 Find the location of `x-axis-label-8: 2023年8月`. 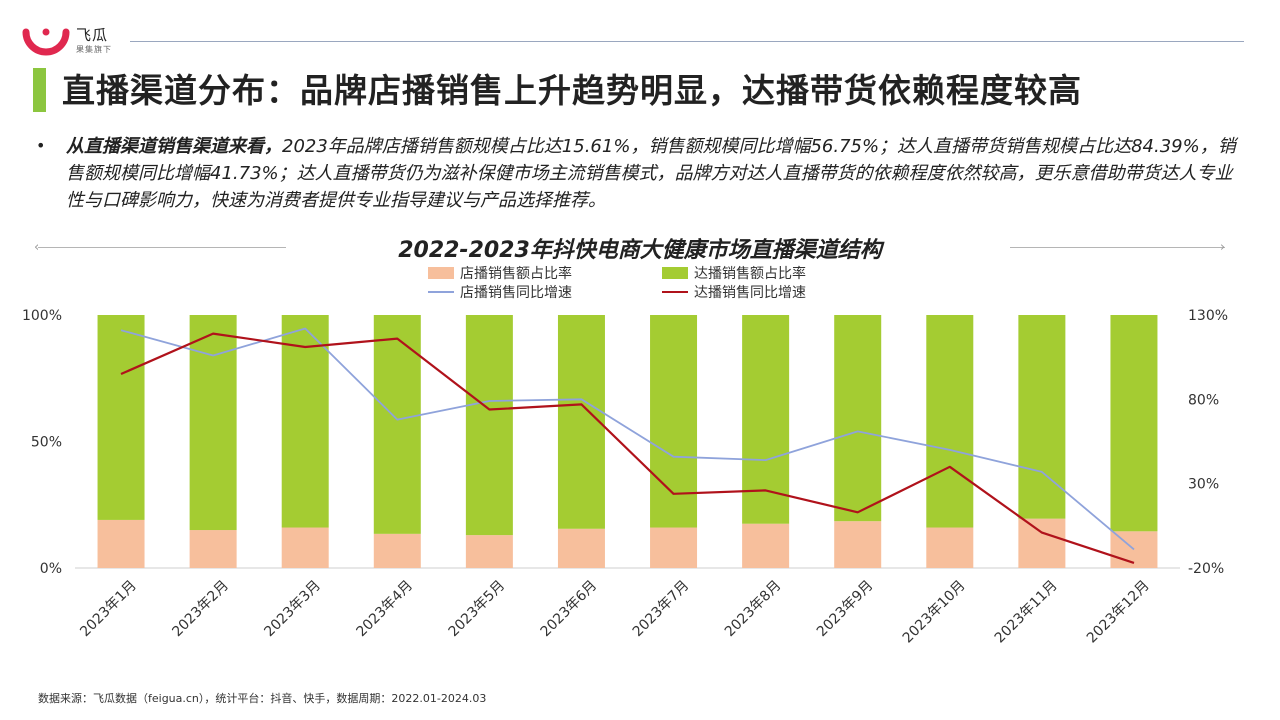

x-axis-label-8: 2023年8月 is located at coordinates (753, 609).